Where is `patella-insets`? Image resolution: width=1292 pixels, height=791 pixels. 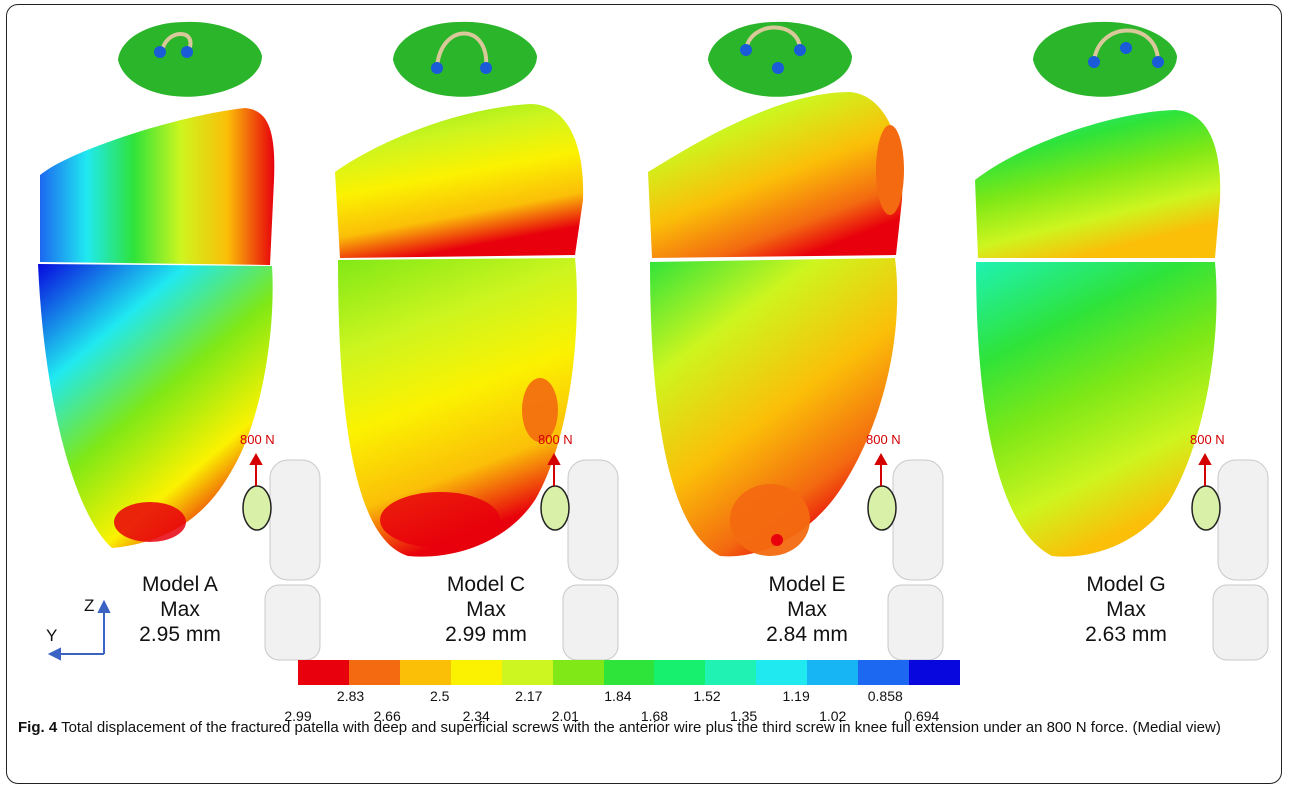 patella-insets is located at coordinates (731, 508).